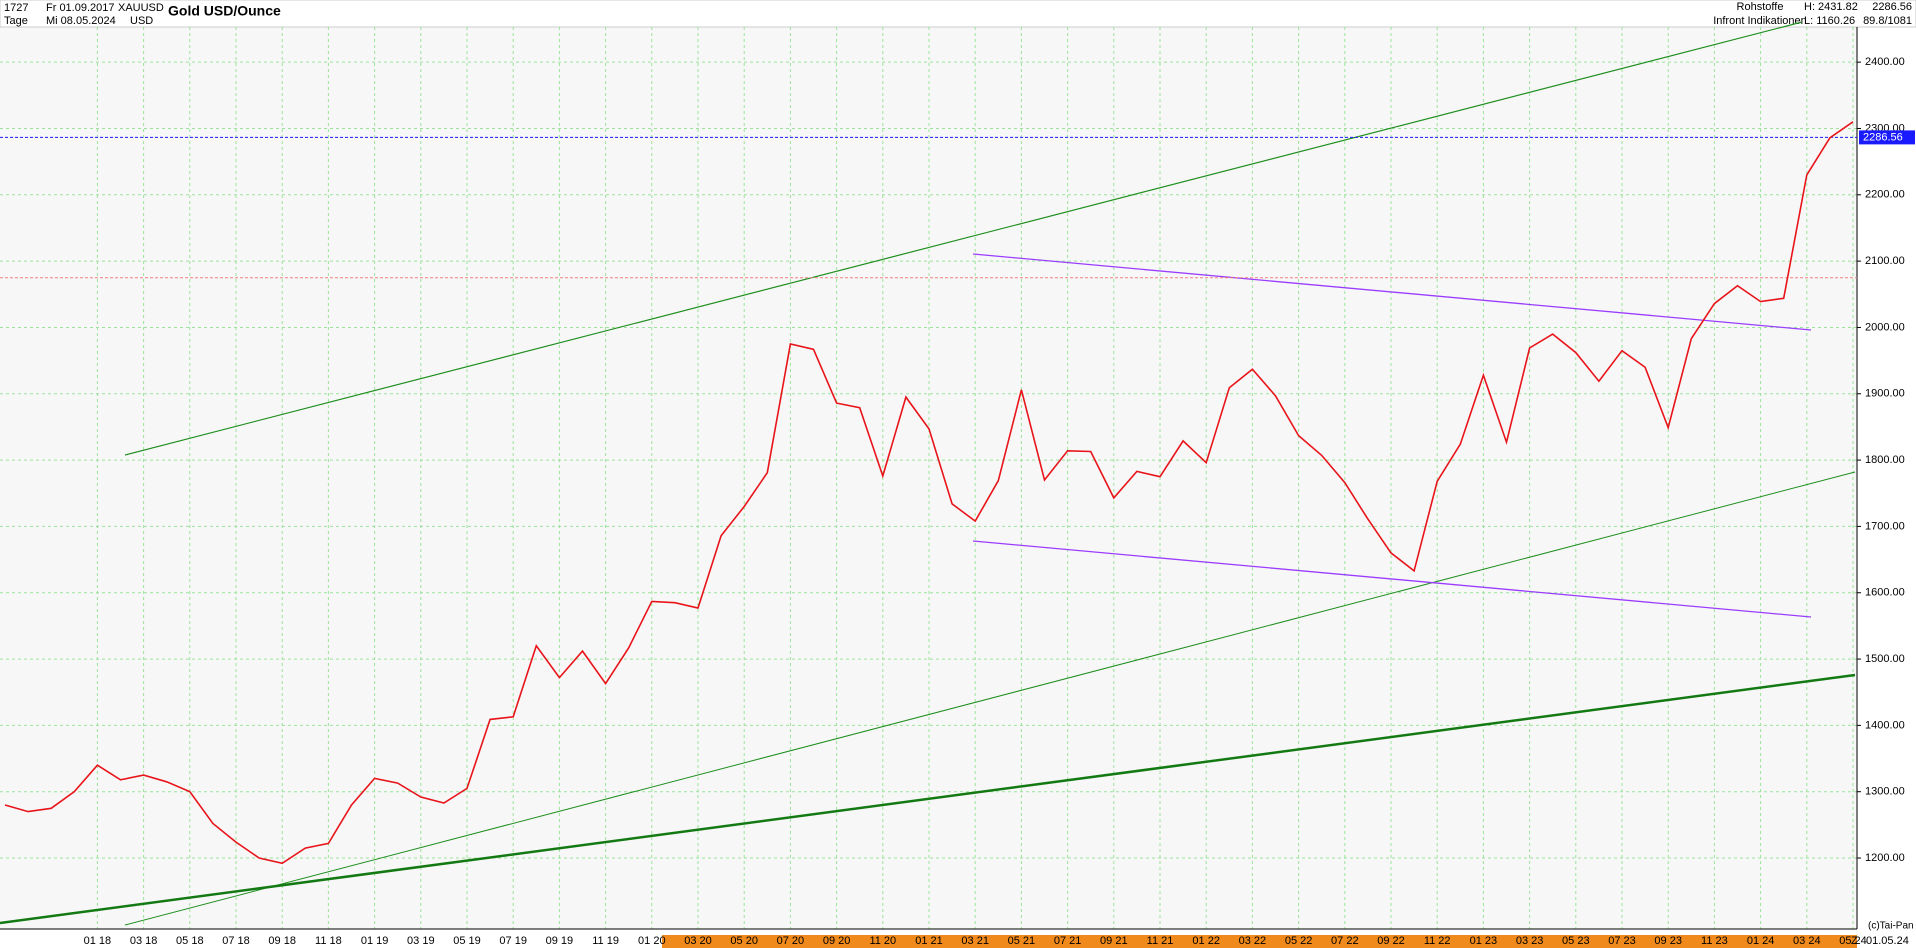  Describe the element at coordinates (1885, 526) in the screenshot. I see `y-tick-label: 1700.00` at that location.